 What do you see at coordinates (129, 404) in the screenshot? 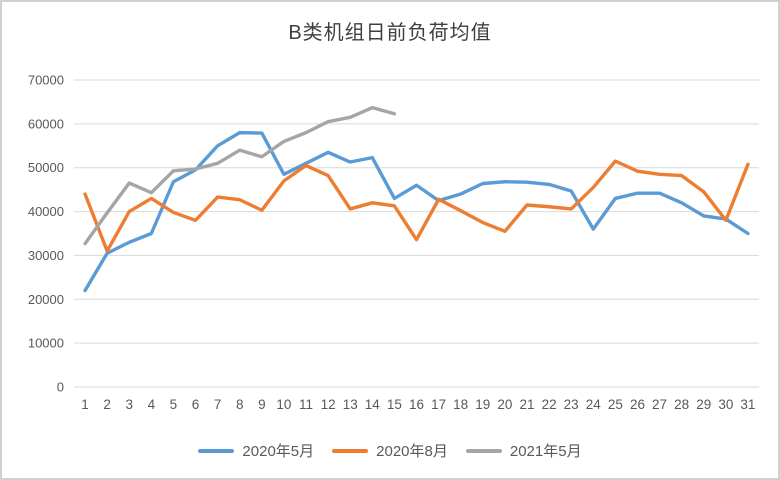
I see `x-axis-tick-label: 3` at bounding box center [129, 404].